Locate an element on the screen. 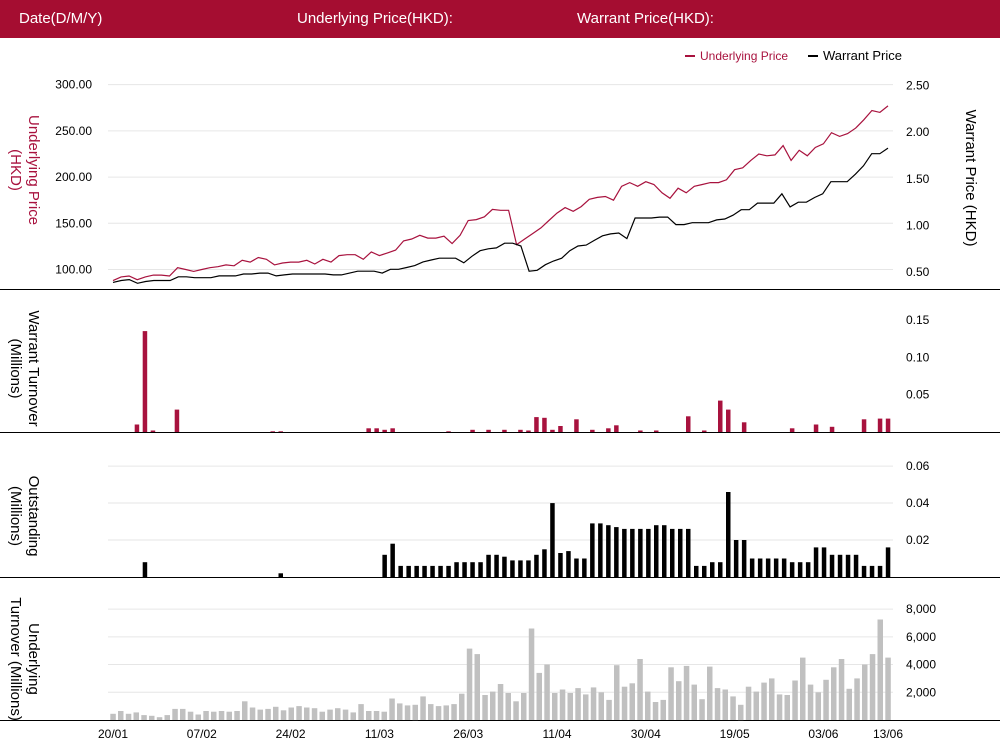 This screenshot has height=751, width=1000. x-tick-label: 26/03 is located at coordinates (468, 734).